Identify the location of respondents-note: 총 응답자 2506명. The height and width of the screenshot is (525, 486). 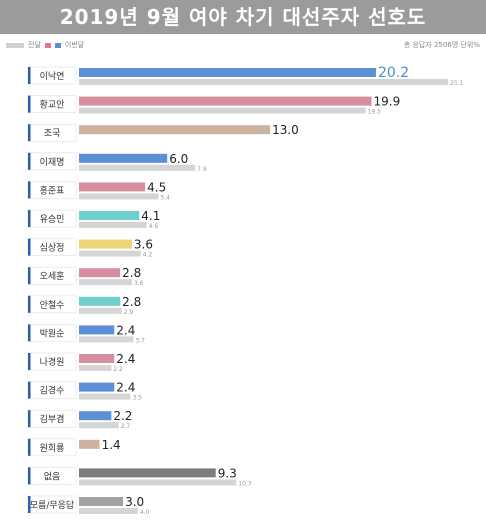
(431, 45).